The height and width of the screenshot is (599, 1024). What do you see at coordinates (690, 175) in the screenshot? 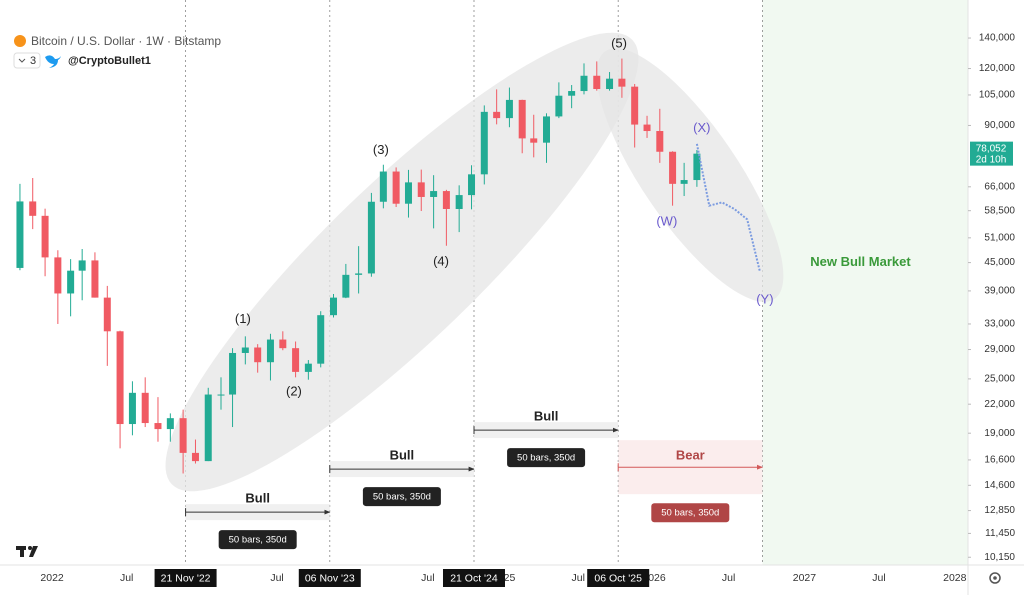
I see `correction-ellipse` at bounding box center [690, 175].